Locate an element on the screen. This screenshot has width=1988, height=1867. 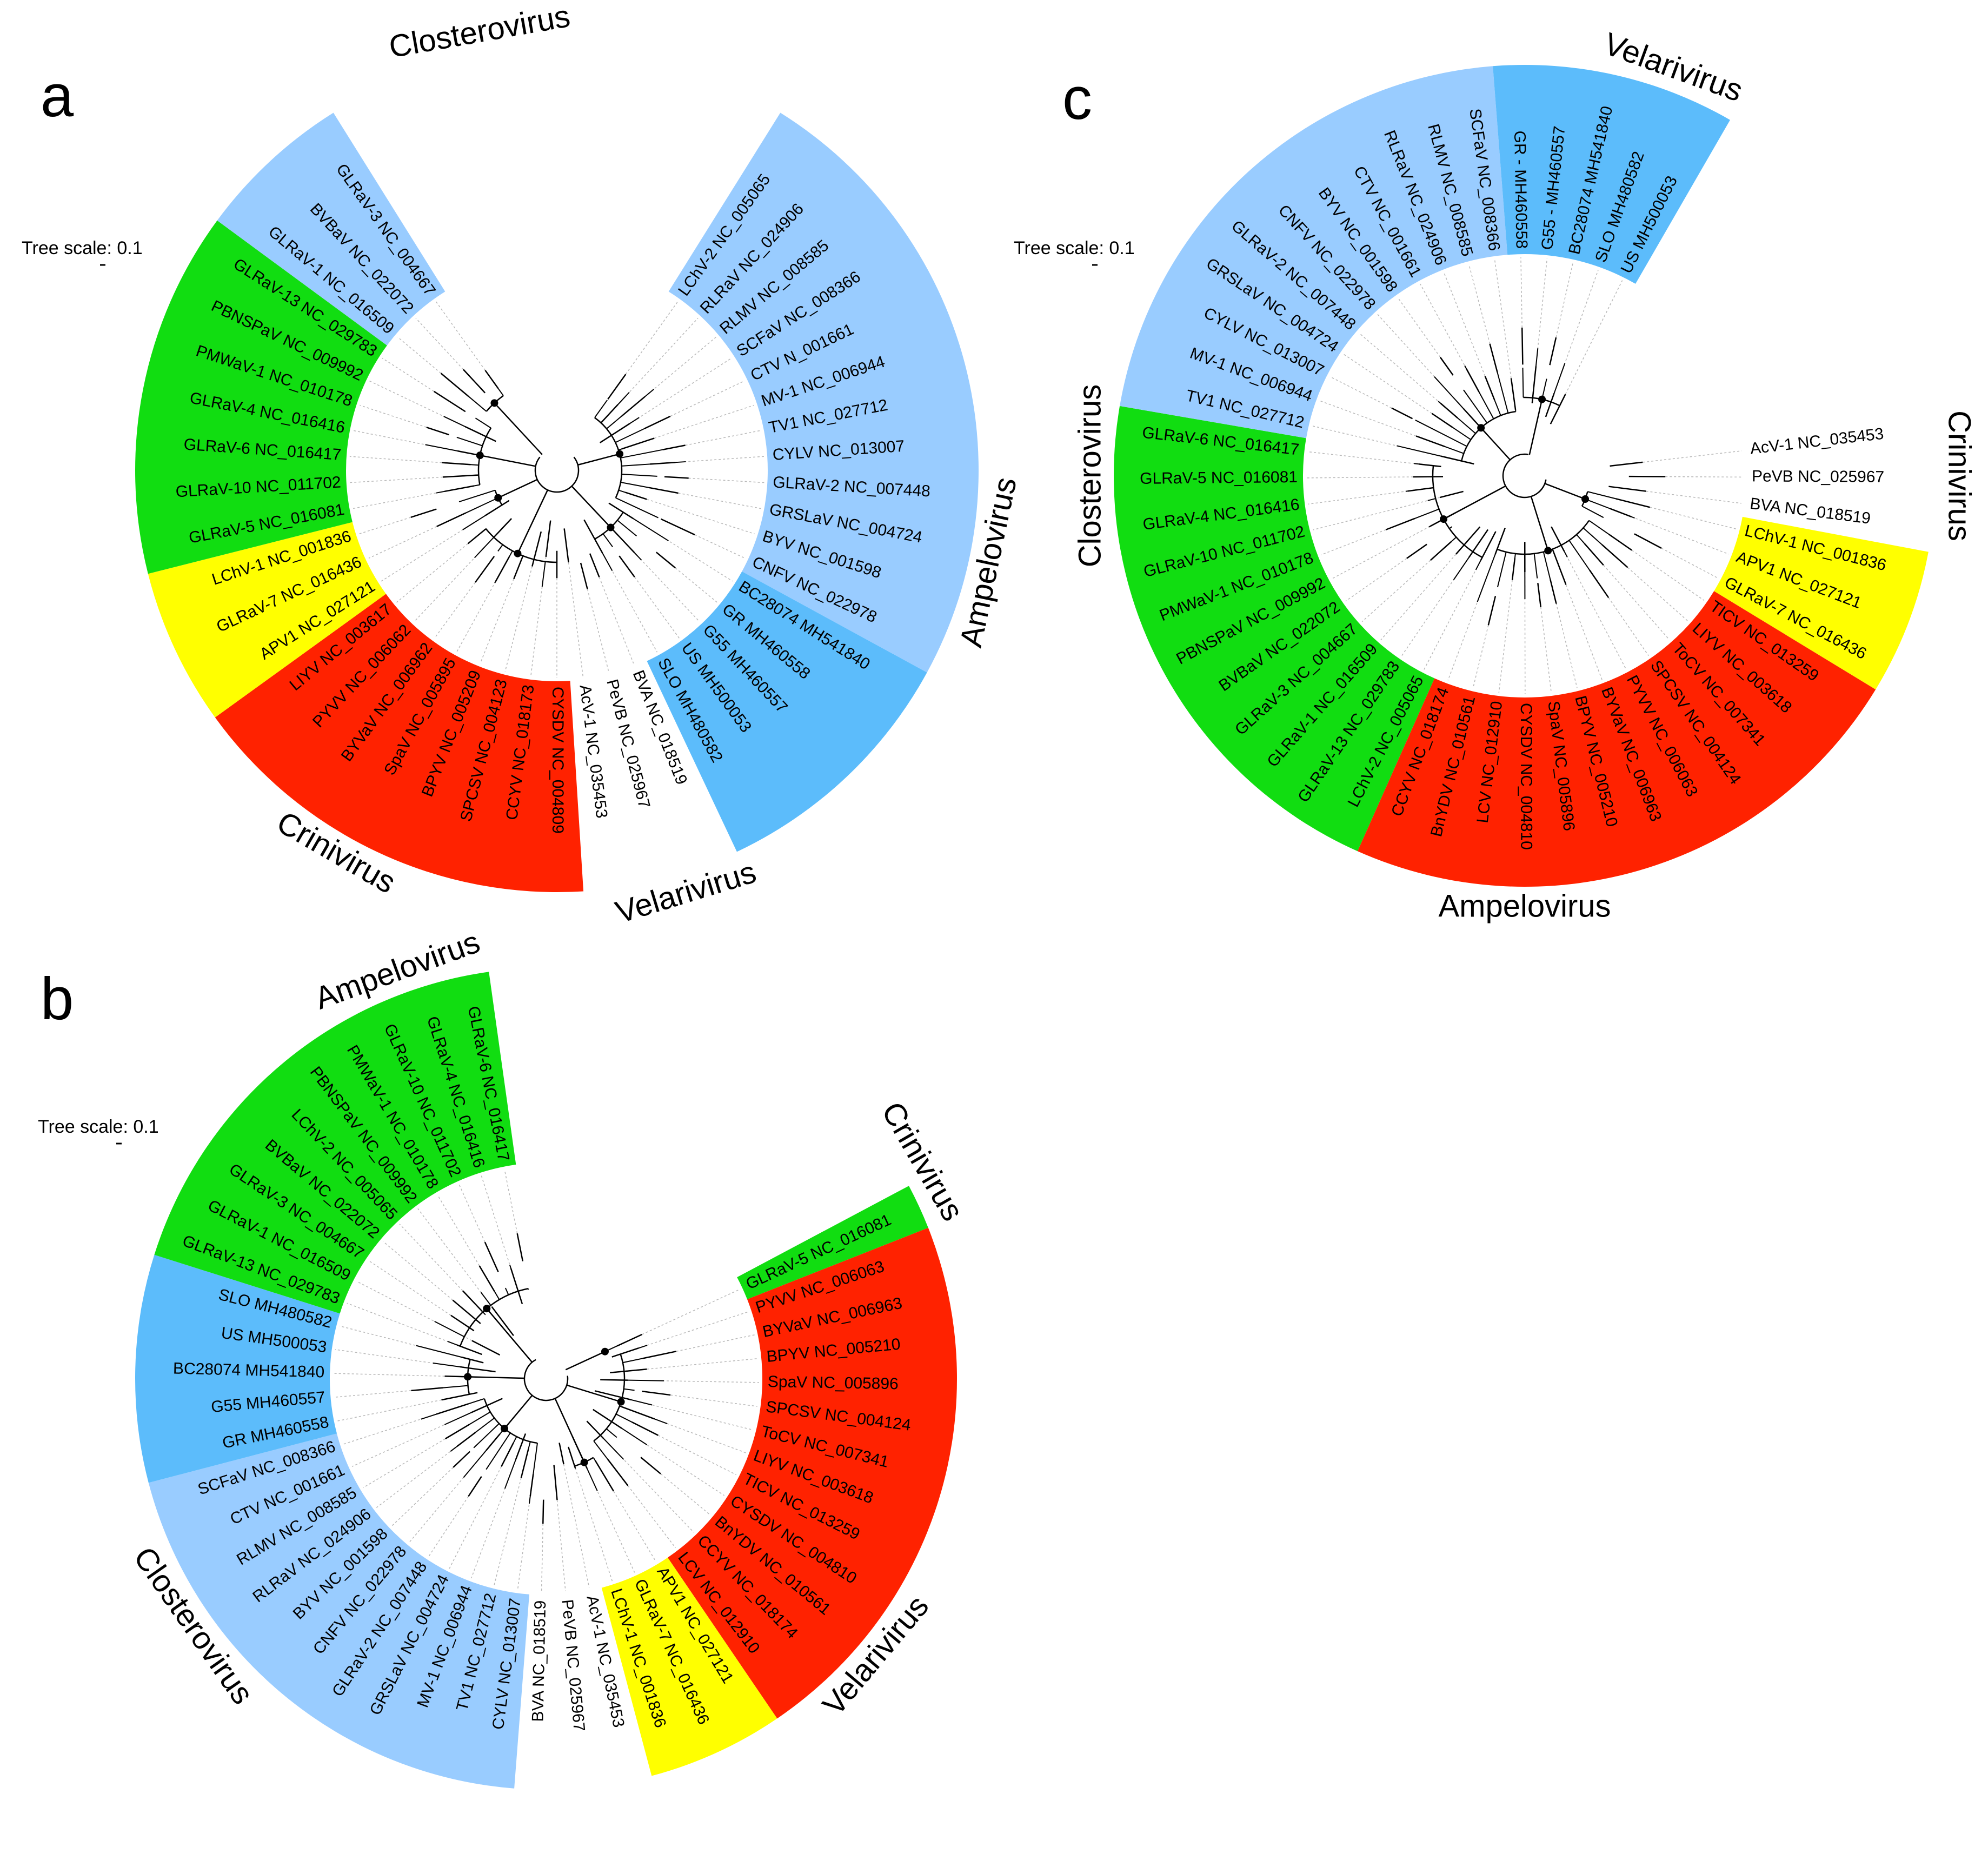
leaf-label: AcV-1 NC_035453 is located at coordinates (1817, 441).